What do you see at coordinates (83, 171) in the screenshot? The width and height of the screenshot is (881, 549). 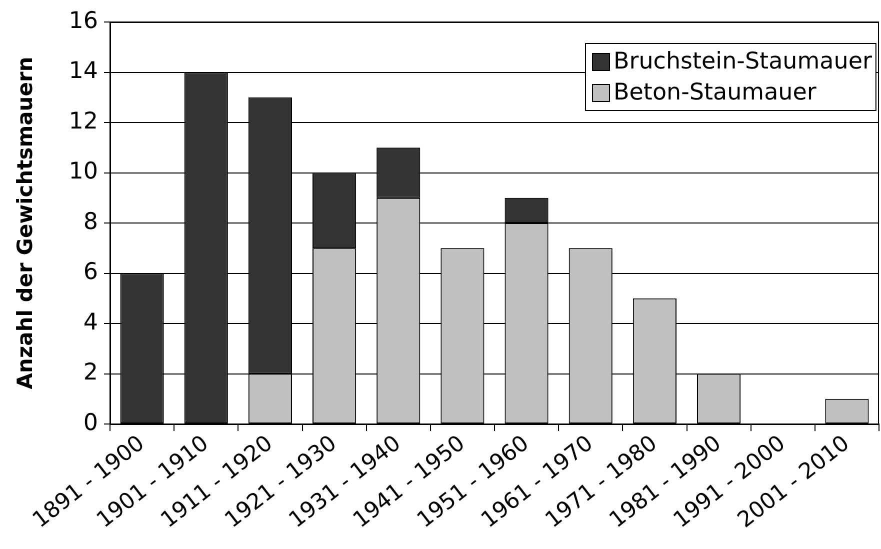 I see `y-tick-label: 10` at bounding box center [83, 171].